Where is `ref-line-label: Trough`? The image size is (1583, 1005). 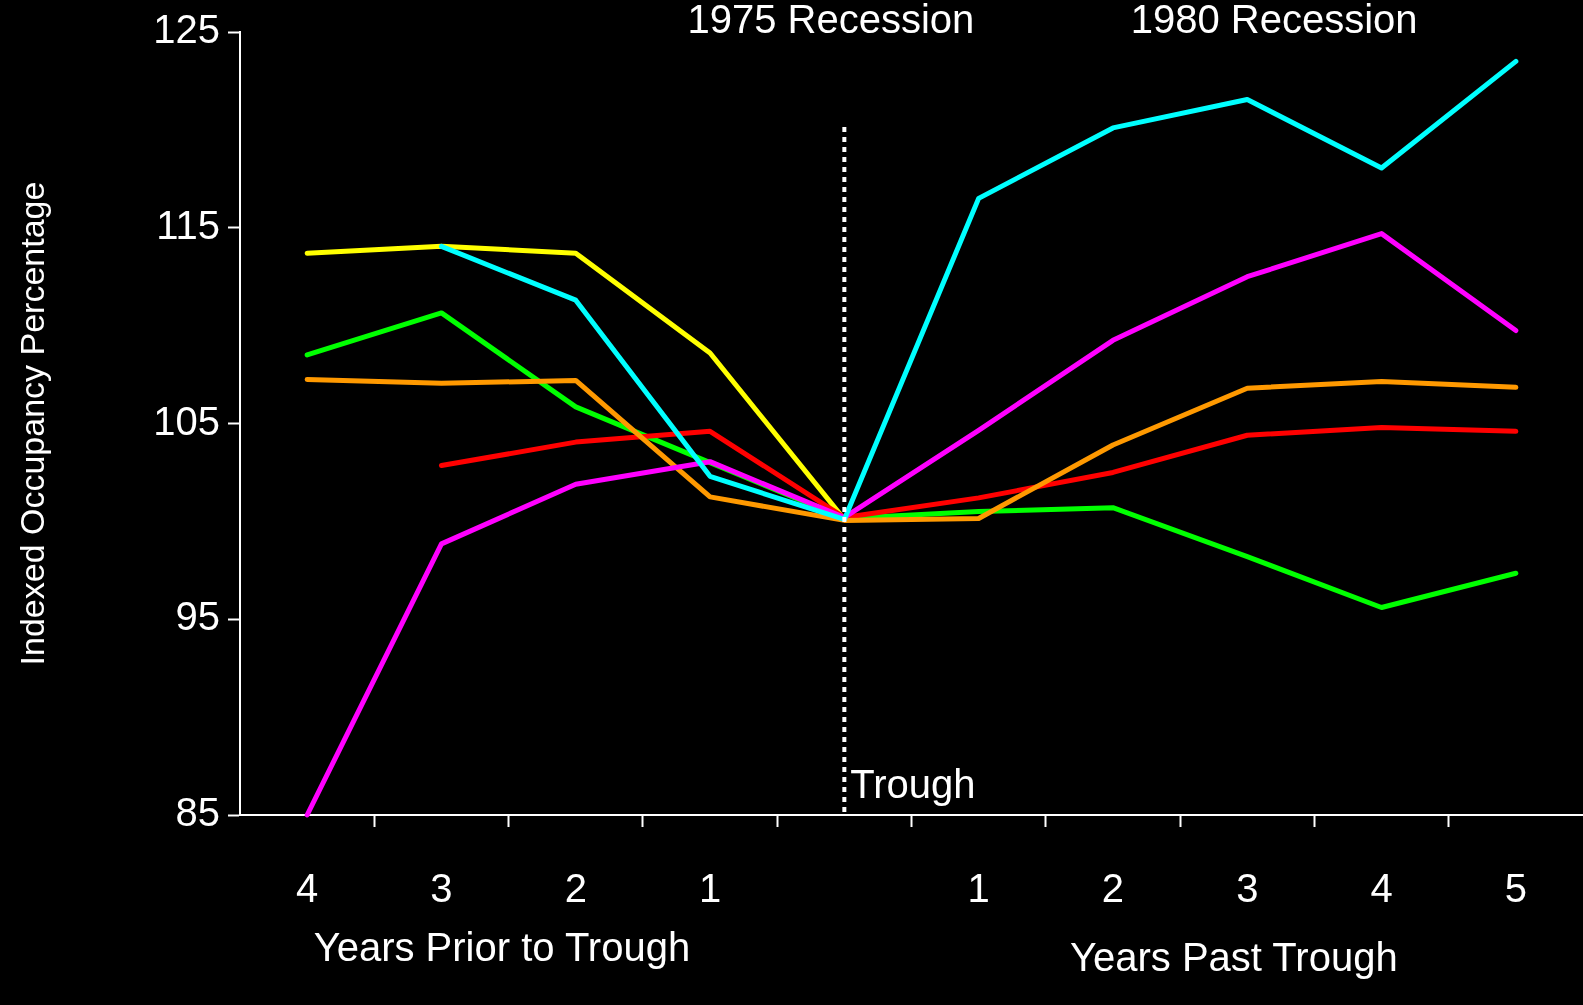
ref-line-label: Trough is located at coordinates (913, 784).